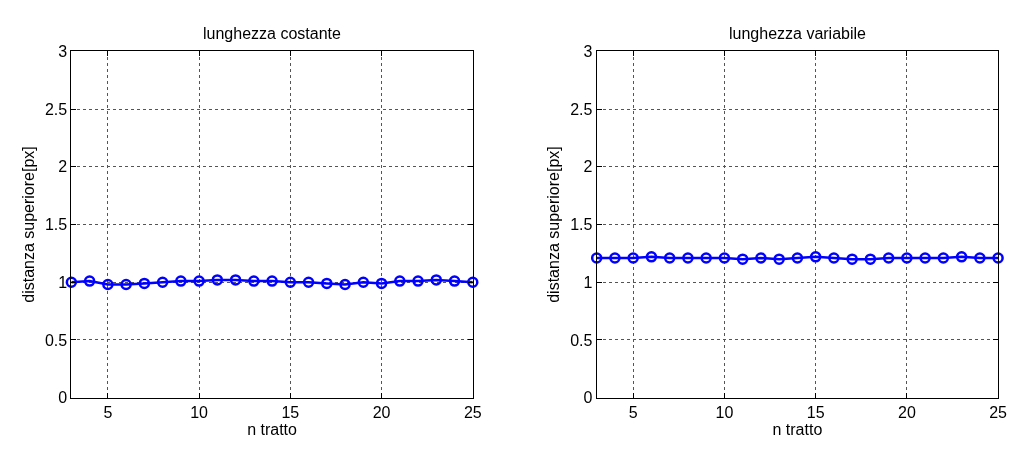 Image resolution: width=1019 pixels, height=450 pixels. What do you see at coordinates (272, 33) in the screenshot?
I see `chart-title: lunghezza costante` at bounding box center [272, 33].